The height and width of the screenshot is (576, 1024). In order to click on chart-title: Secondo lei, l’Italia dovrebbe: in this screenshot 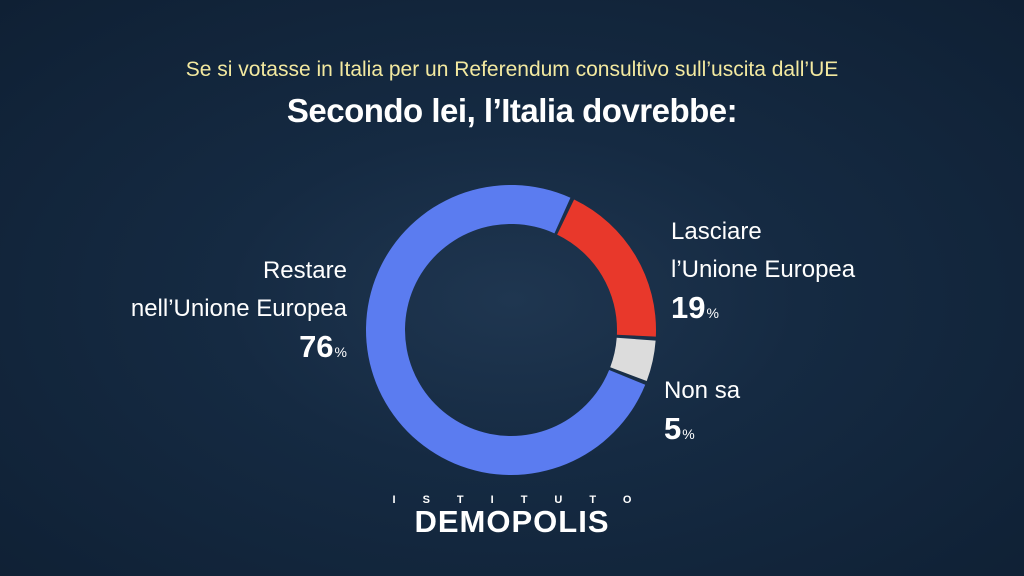, I will do `click(512, 110)`.